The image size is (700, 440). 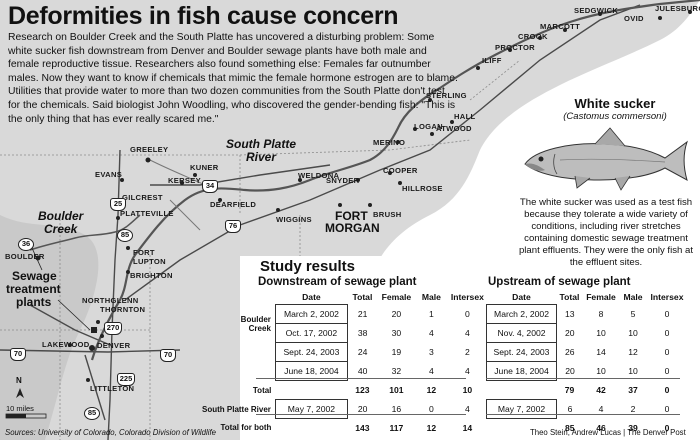 I want to click on cell-total: 123, so click(x=362, y=390).